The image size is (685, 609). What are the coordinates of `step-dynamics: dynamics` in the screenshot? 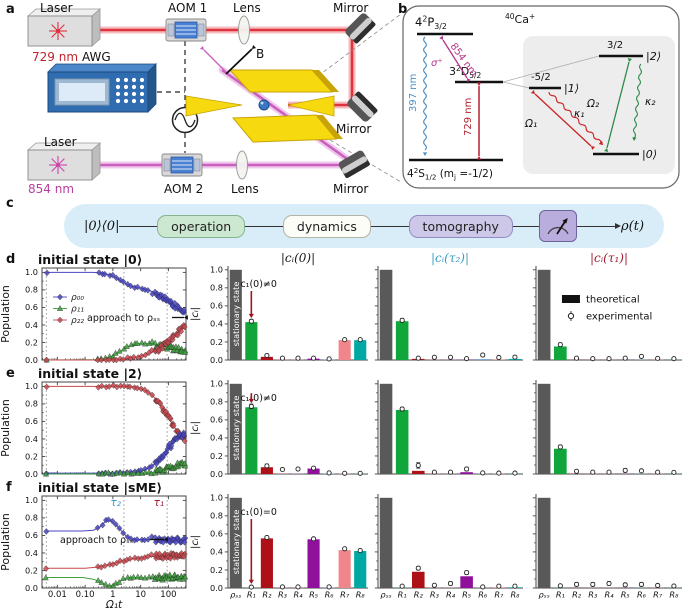 It's located at (326, 226).